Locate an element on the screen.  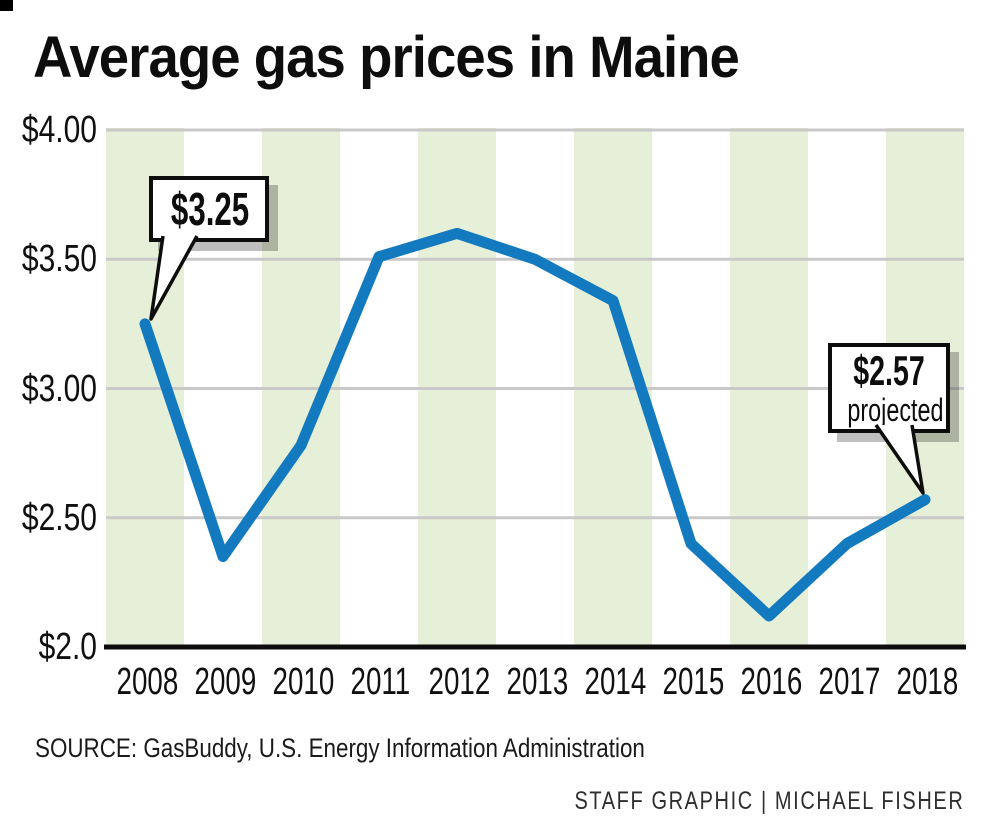
x-tick-2011: 2011 is located at coordinates (380, 682).